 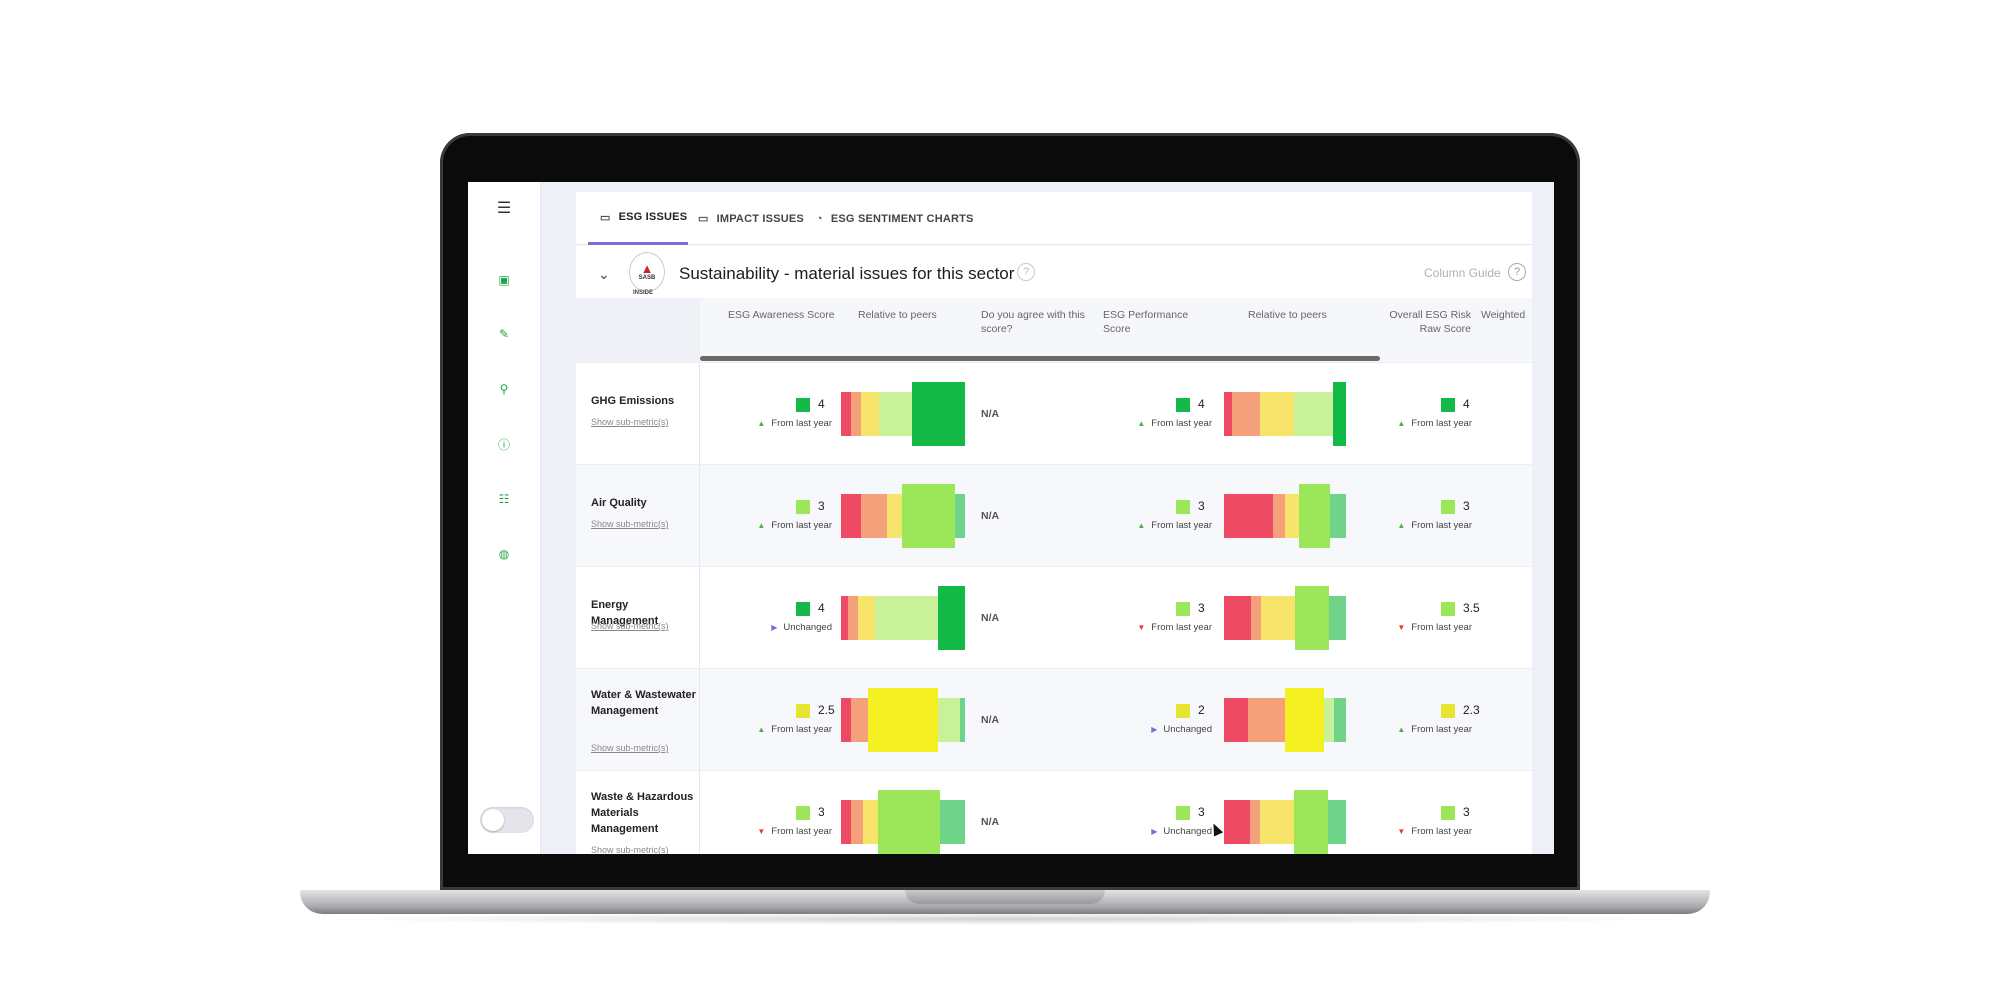 What do you see at coordinates (1005, 919) in the screenshot?
I see `laptop-shadow` at bounding box center [1005, 919].